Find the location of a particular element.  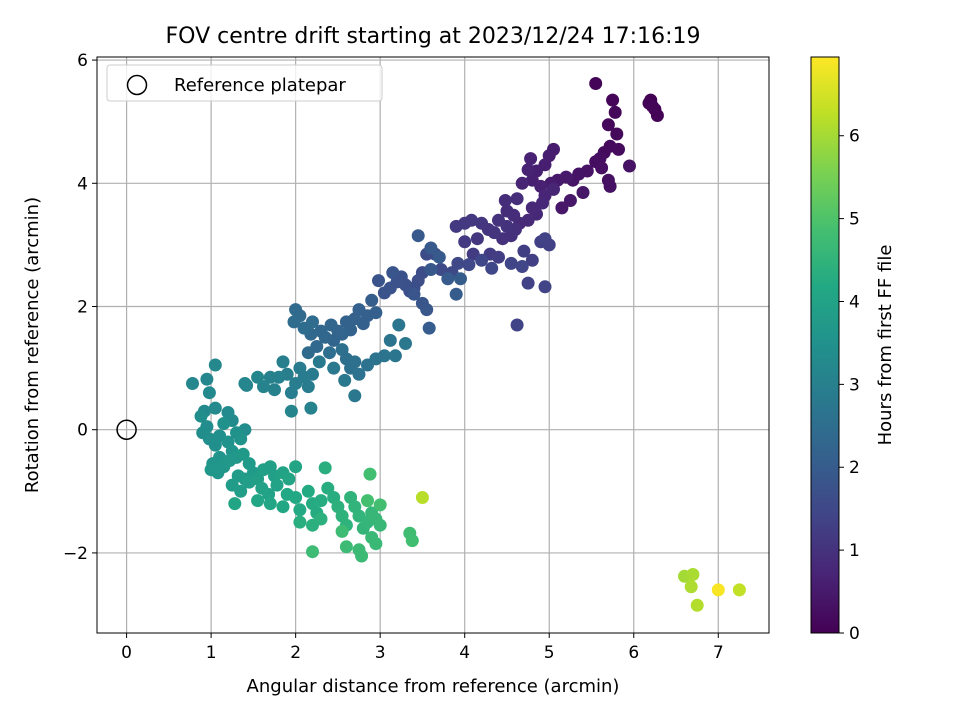

x-tick-label: 0 is located at coordinates (126, 653).